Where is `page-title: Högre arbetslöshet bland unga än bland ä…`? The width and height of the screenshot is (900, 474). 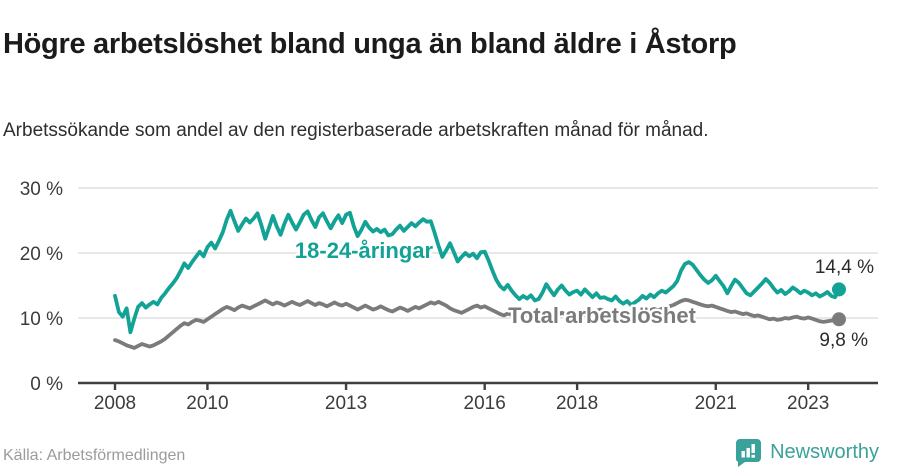
page-title: Högre arbetslöshet bland unga än bland ä… is located at coordinates (370, 44).